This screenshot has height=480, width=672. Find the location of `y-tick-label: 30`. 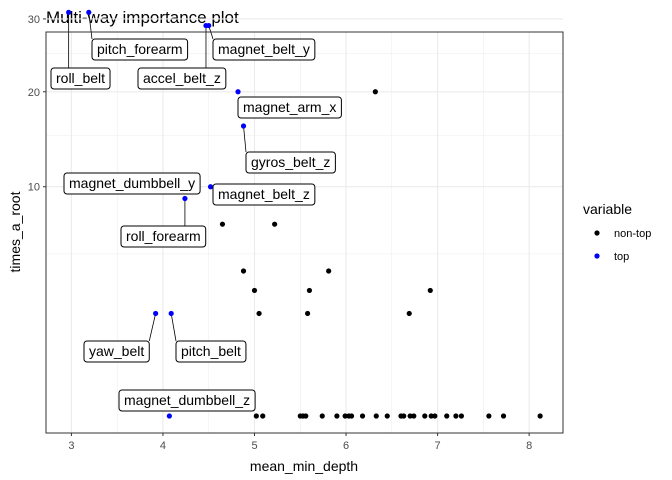

y-tick-label: 30 is located at coordinates (34, 20).